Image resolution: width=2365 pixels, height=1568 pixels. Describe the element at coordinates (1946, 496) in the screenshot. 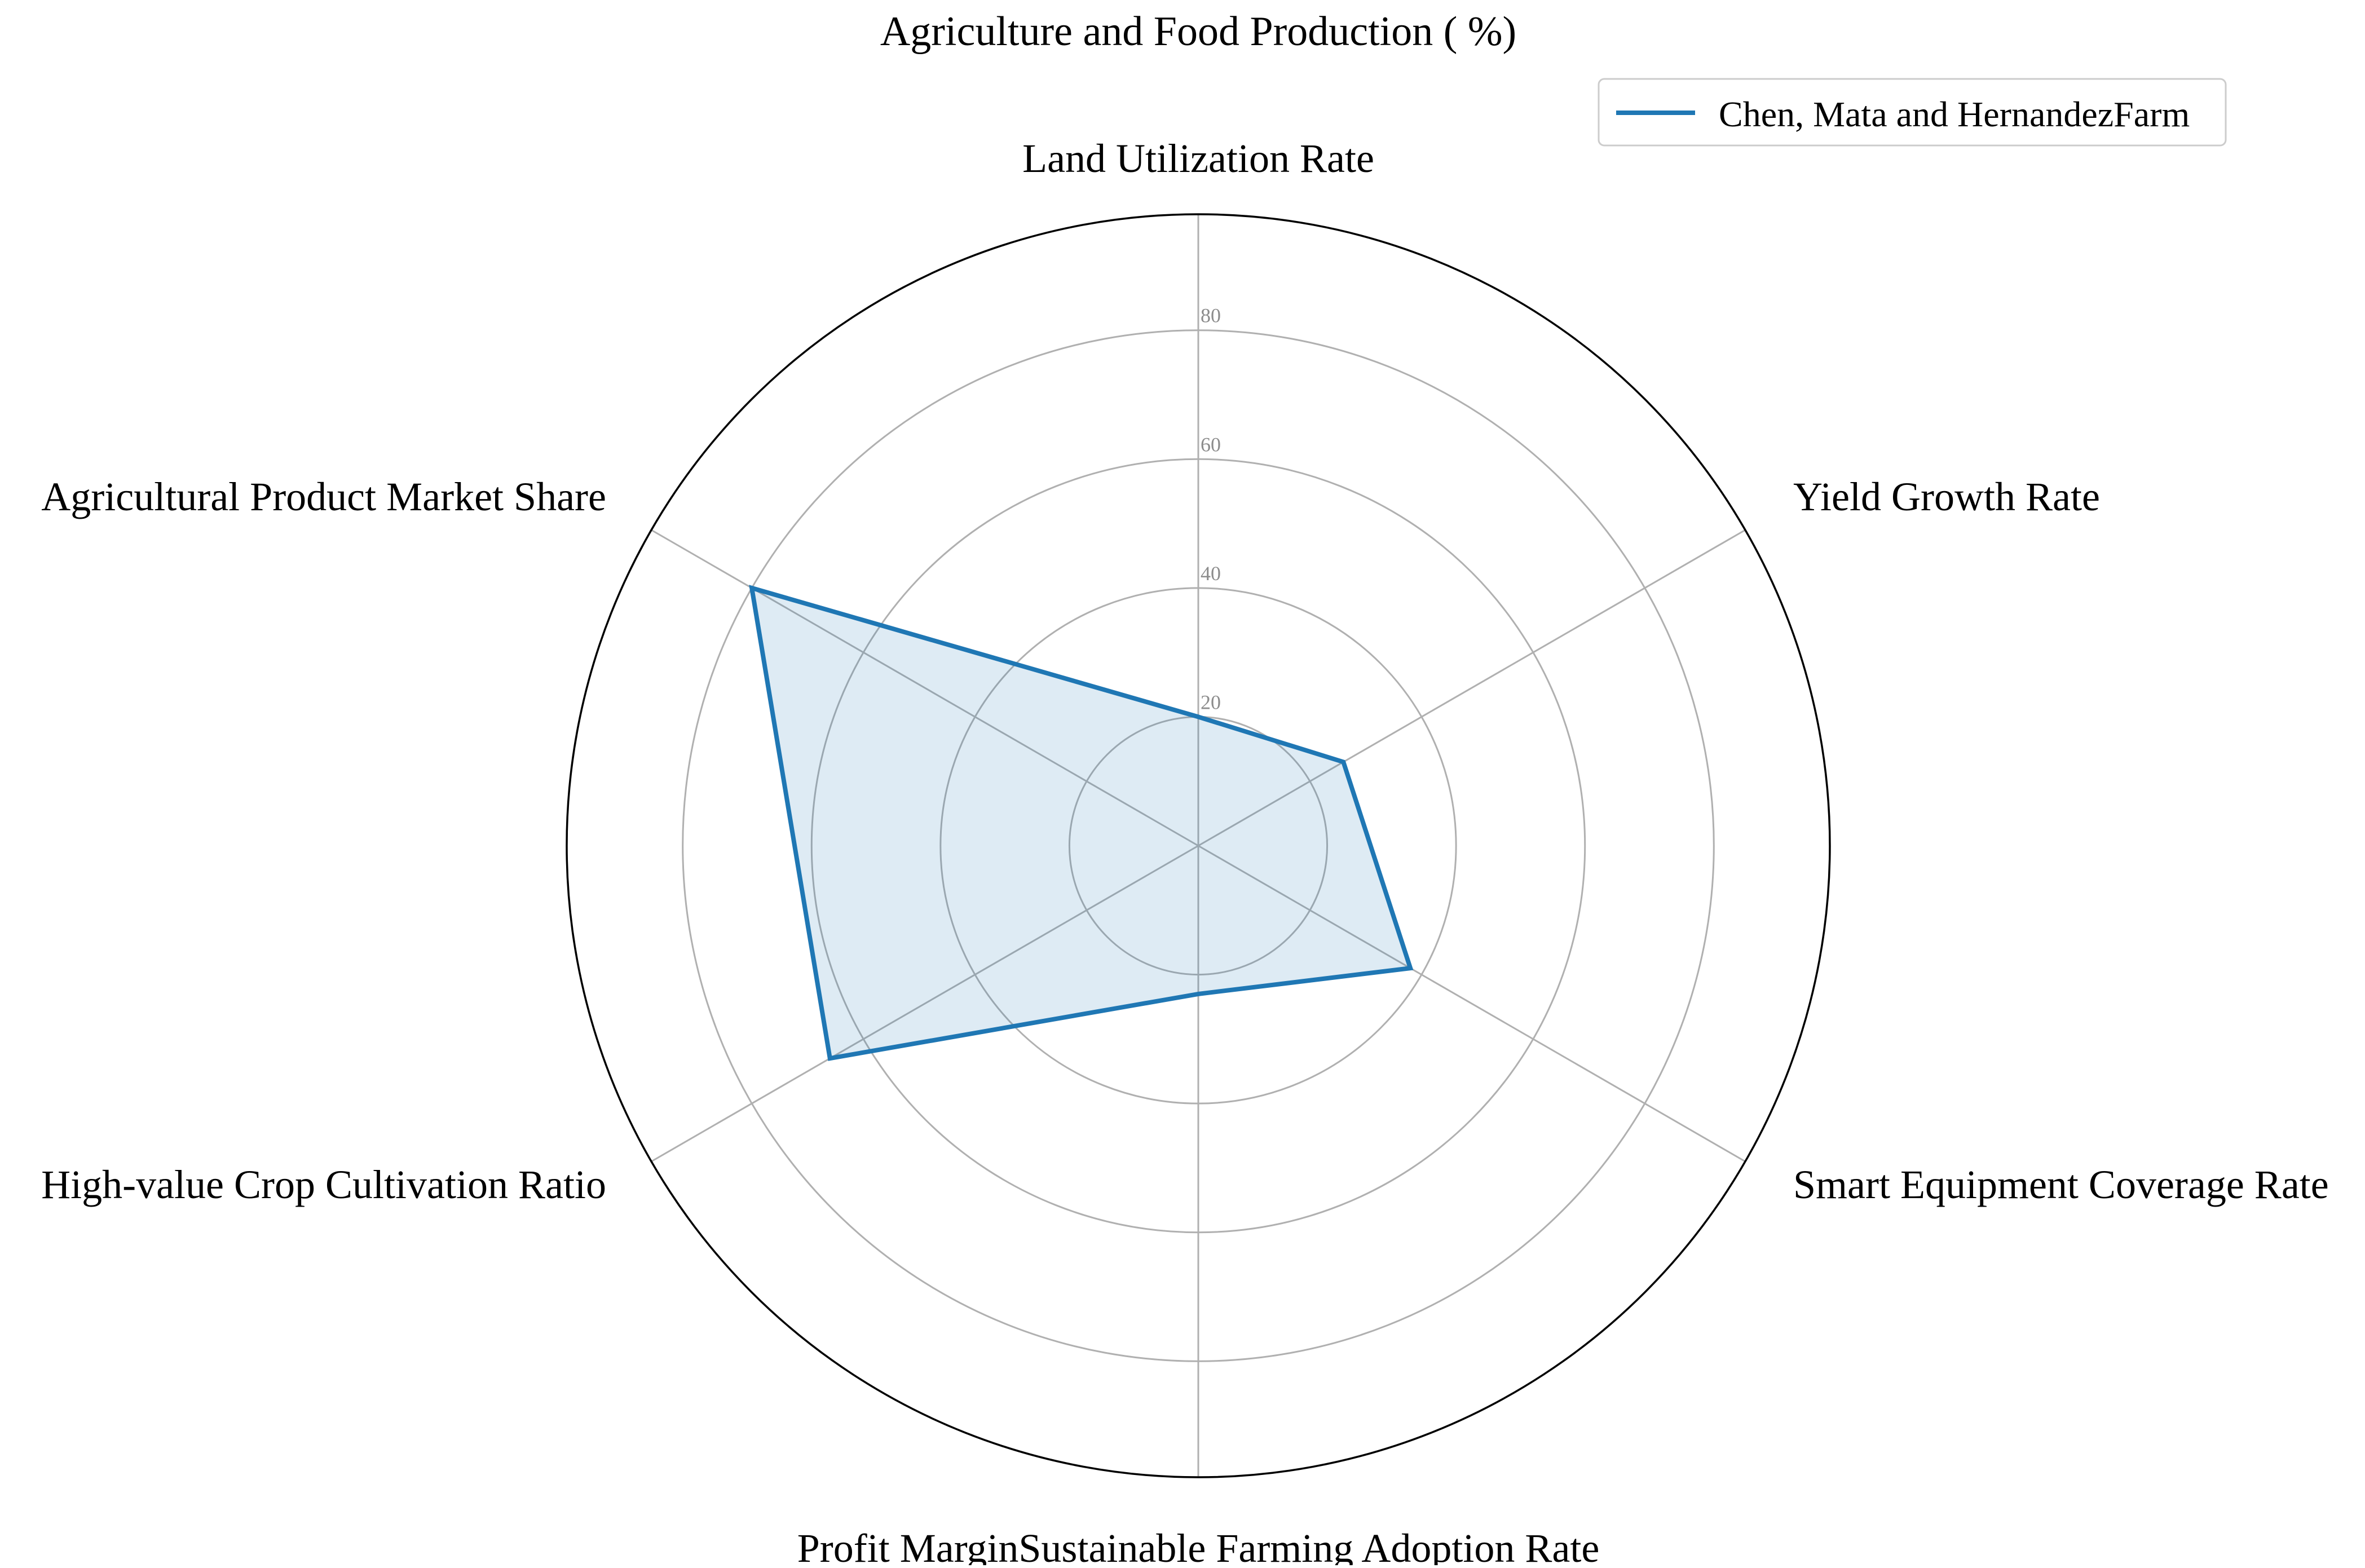

I see `category-label: Yield Growth Rate` at that location.